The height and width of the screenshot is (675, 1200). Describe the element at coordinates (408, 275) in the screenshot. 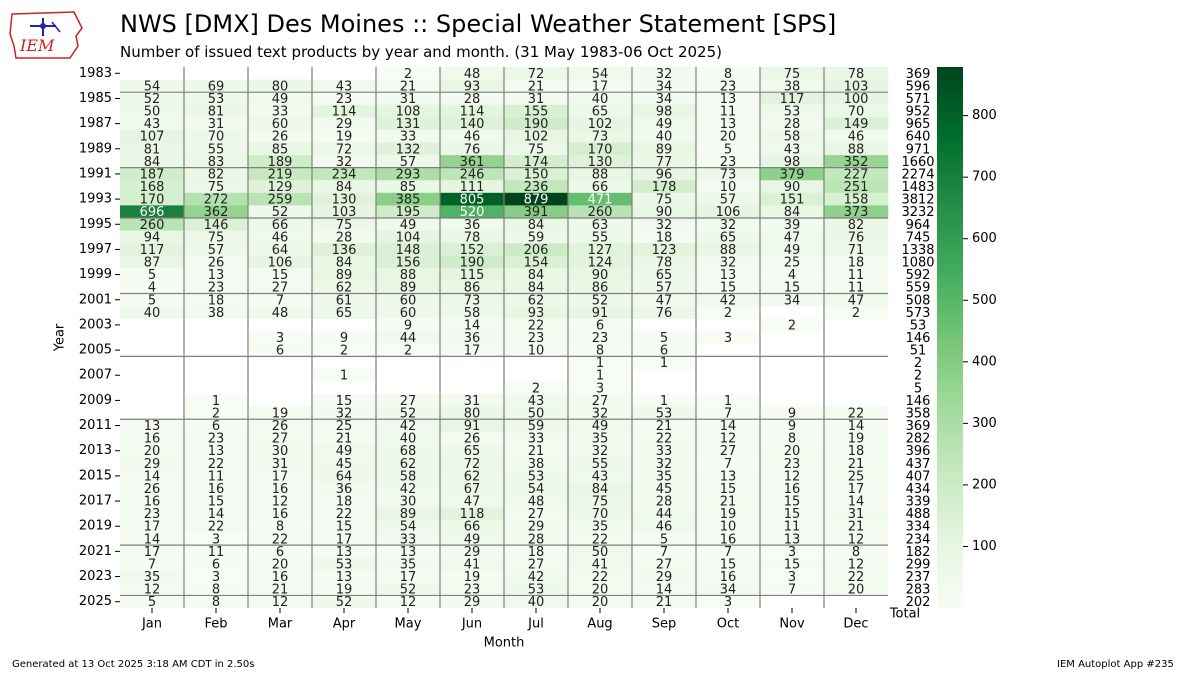

I see `cell-value-label: 88` at that location.